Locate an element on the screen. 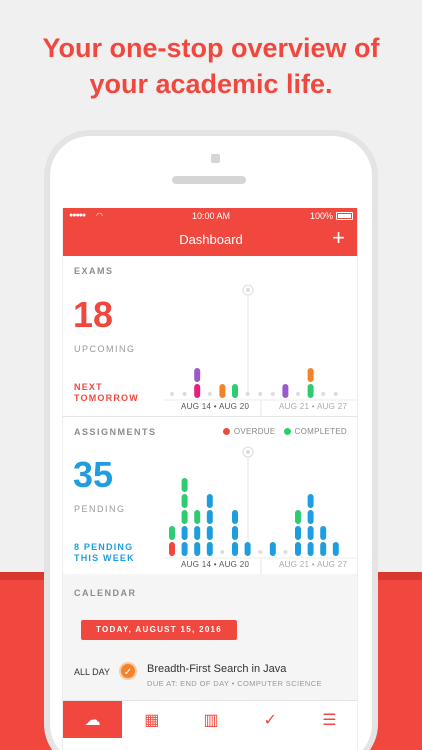 This screenshot has height=750, width=422. assignments-count: 35 is located at coordinates (93, 474).